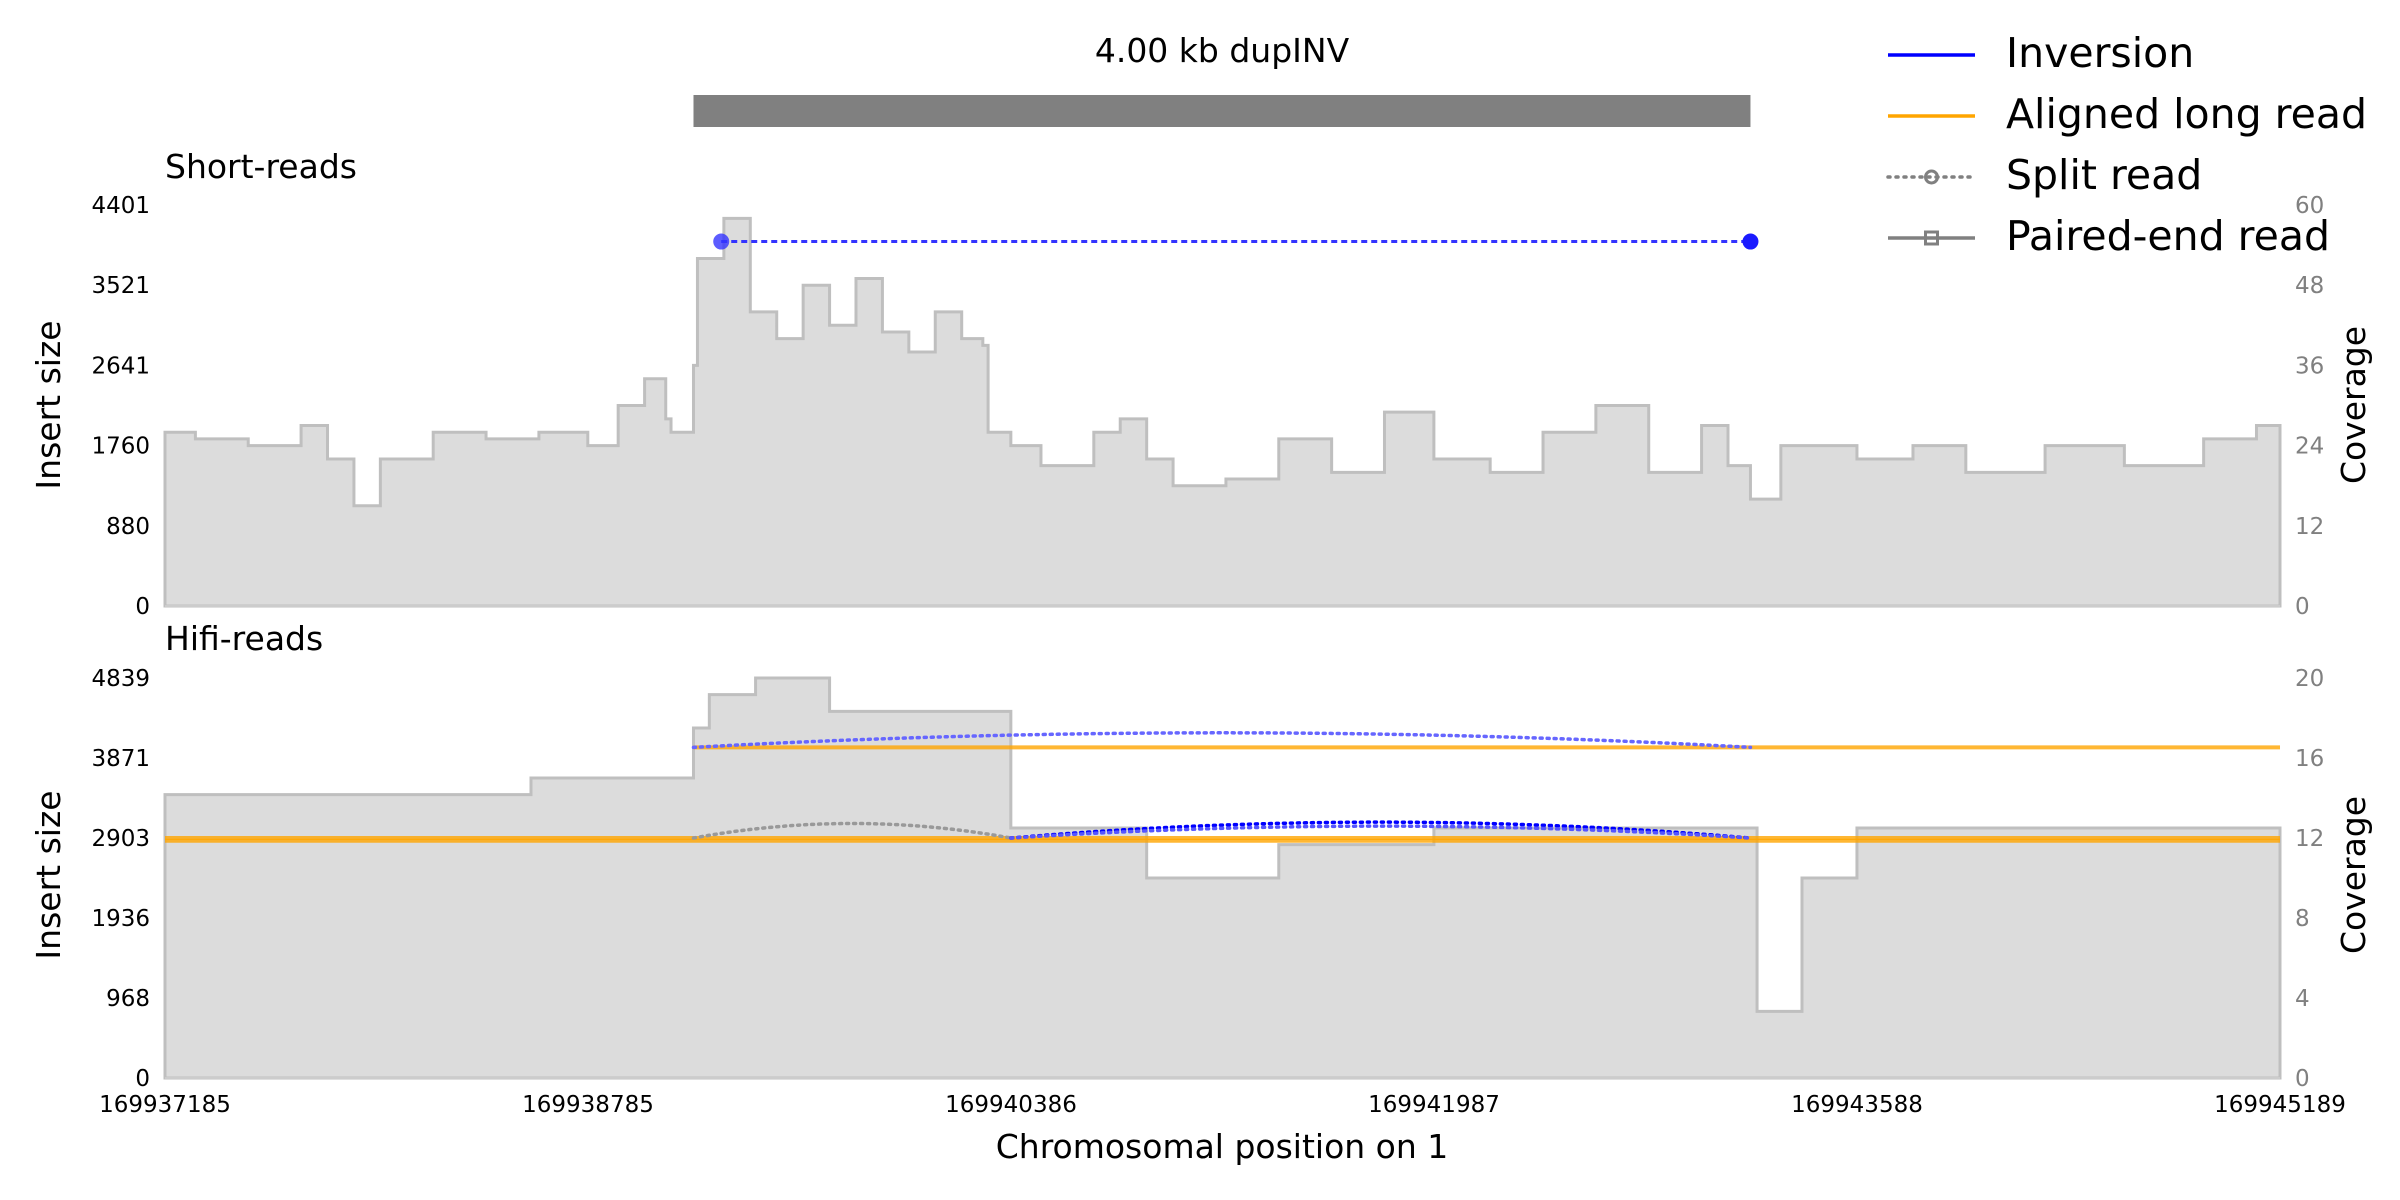  Describe the element at coordinates (120, 919) in the screenshot. I see `left-tick-label: 1936` at that location.